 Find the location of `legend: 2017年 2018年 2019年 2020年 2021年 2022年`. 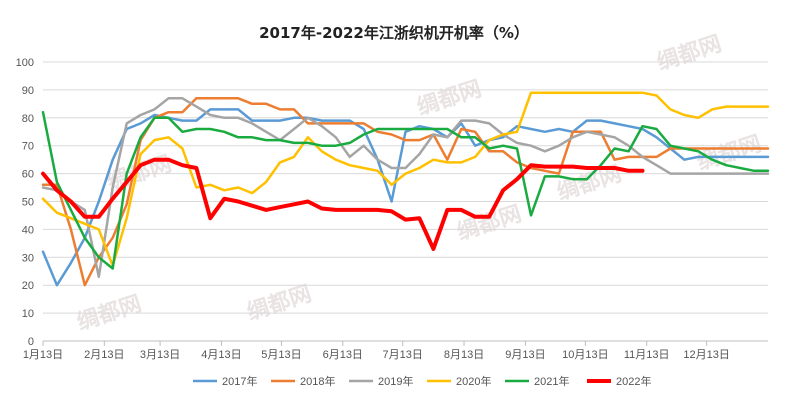

legend: 2017年 2018年 2019年 2020年 2021年 2022年 is located at coordinates (422, 381).